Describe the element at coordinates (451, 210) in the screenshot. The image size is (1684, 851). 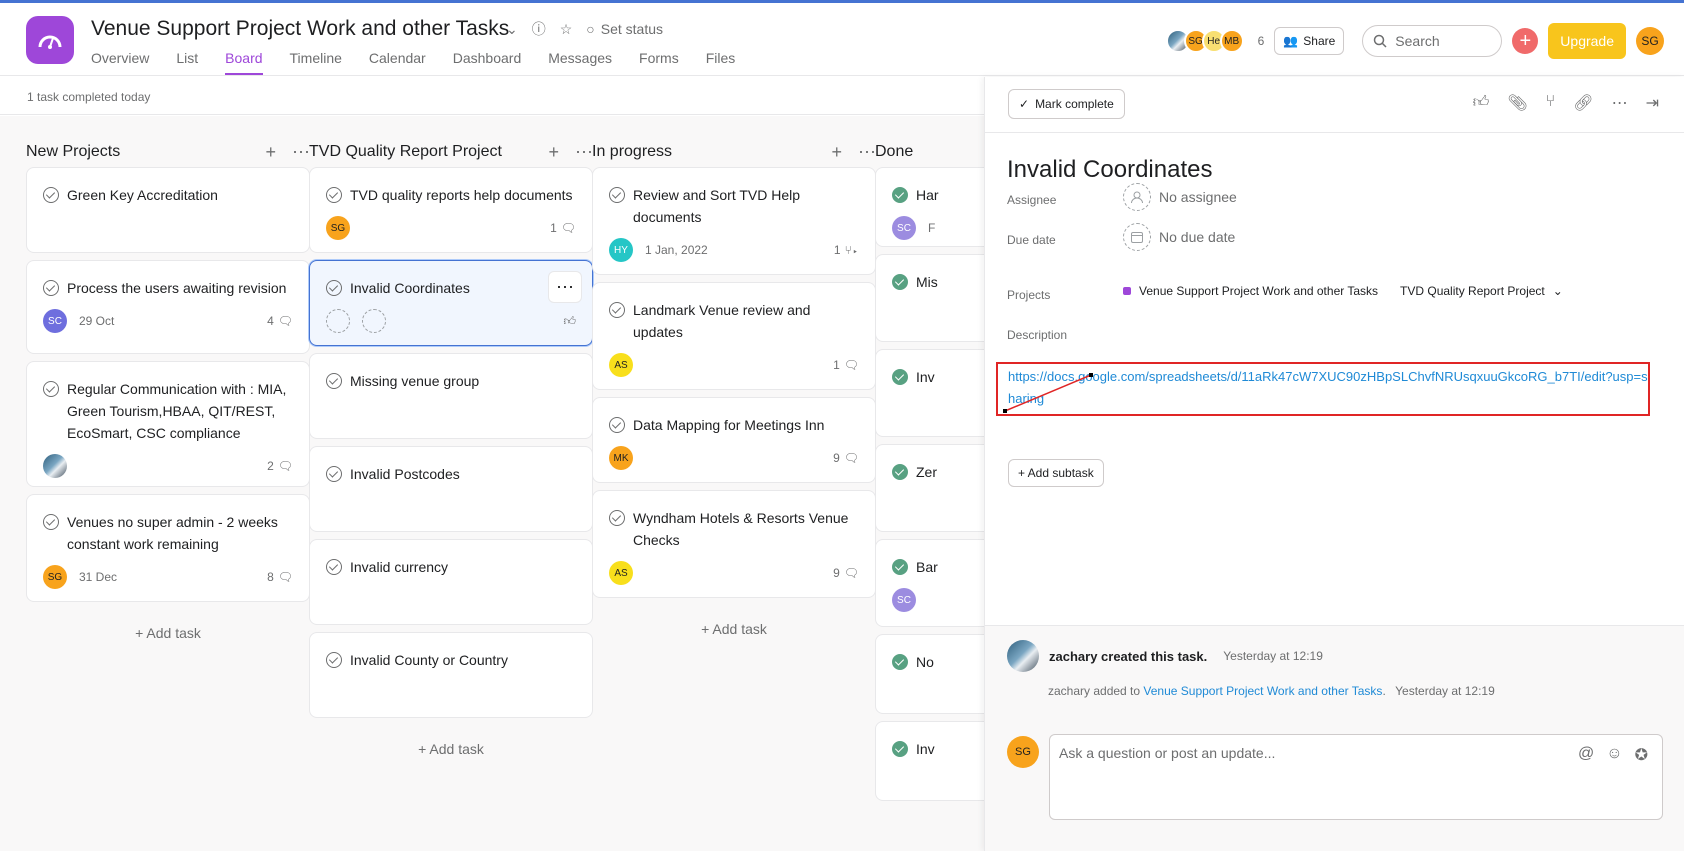
I see `task-card: TVD quality reports help documents SG 1 🗨︎` at that location.